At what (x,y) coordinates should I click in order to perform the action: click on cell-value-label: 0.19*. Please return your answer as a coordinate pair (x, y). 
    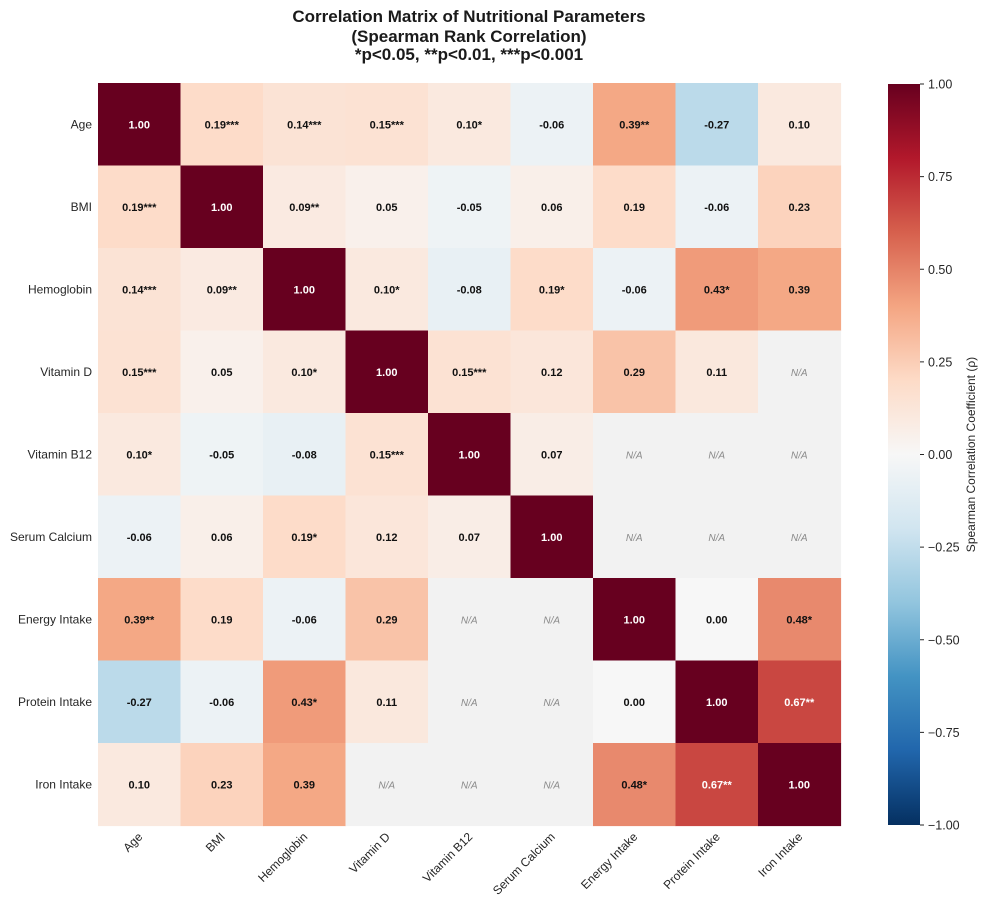
    Looking at the image, I should click on (552, 290).